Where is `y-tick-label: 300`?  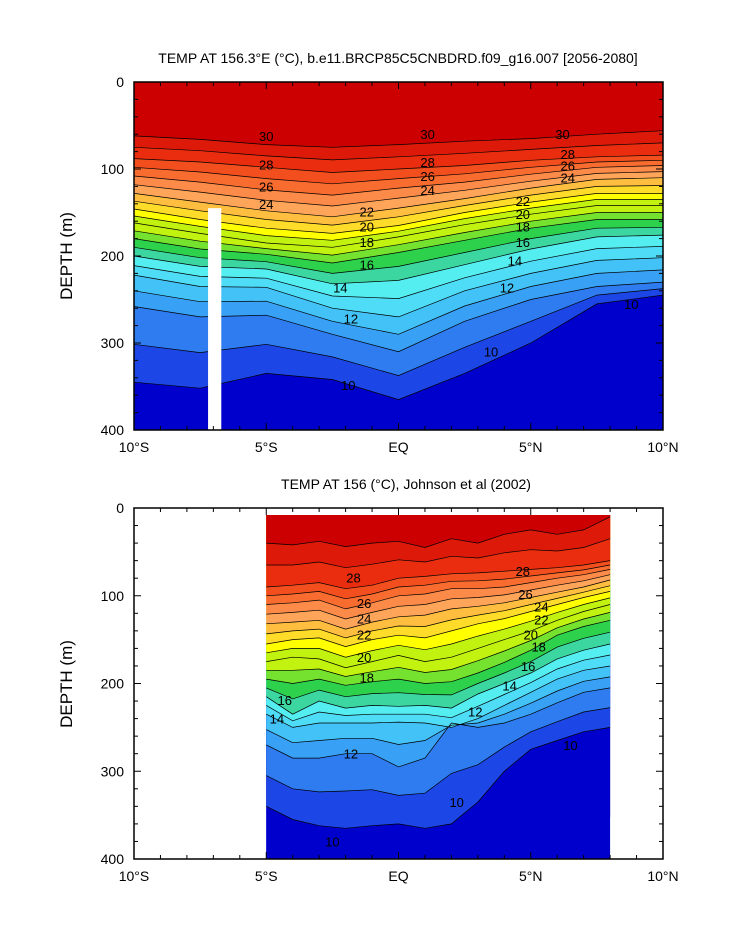 y-tick-label: 300 is located at coordinates (113, 343).